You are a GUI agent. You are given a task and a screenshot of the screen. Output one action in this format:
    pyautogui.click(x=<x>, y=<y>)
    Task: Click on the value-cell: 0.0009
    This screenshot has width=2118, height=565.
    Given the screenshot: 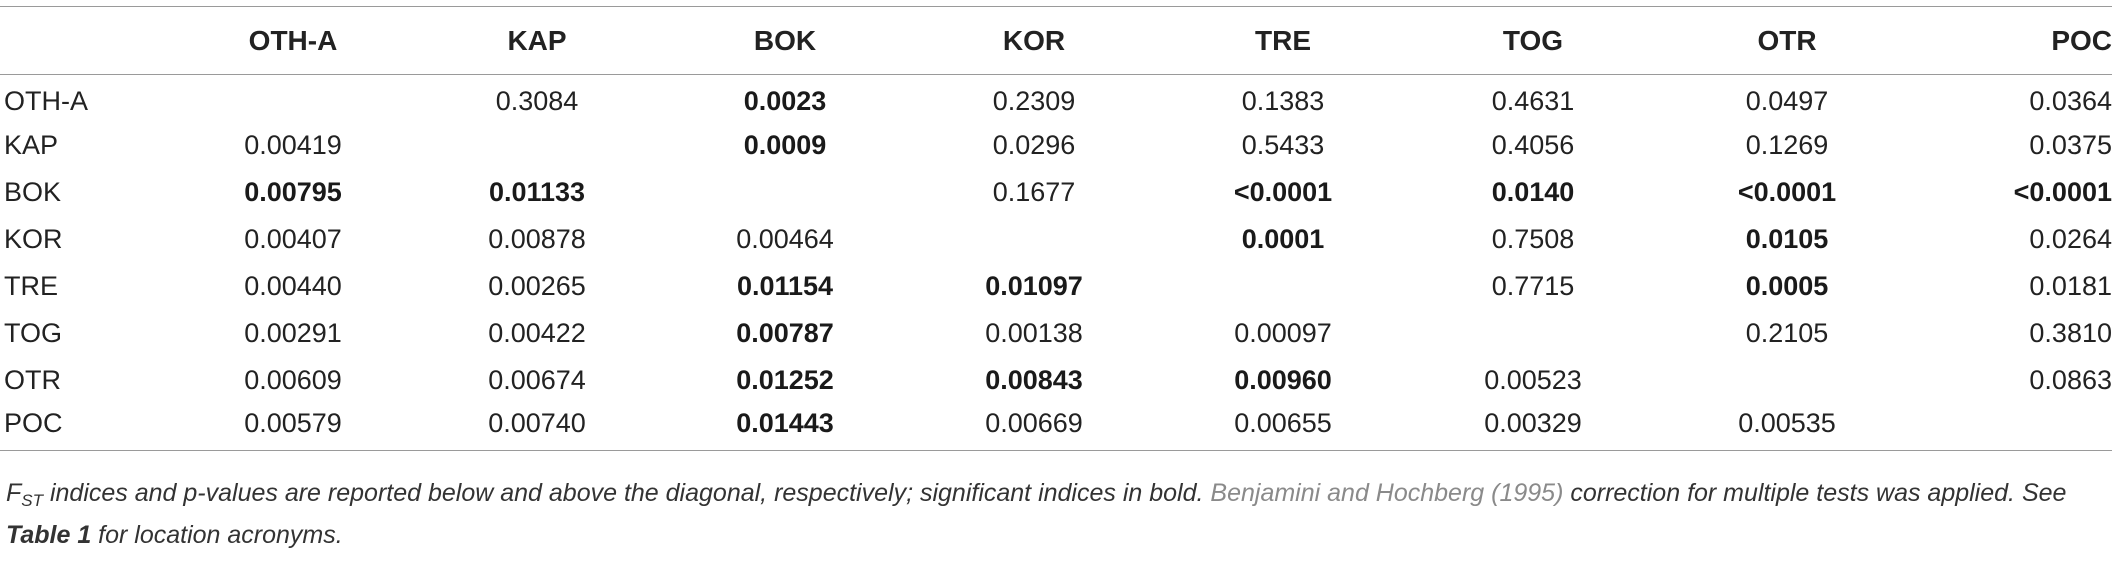 What is the action you would take?
    pyautogui.click(x=785, y=144)
    